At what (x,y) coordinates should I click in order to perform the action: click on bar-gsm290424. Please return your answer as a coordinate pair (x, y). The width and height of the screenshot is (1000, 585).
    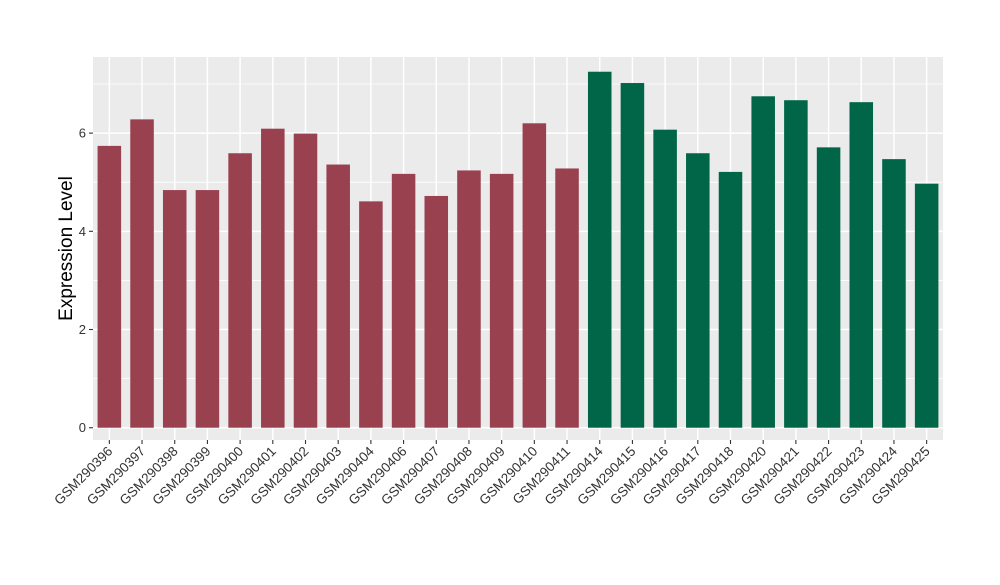
    Looking at the image, I should click on (894, 293).